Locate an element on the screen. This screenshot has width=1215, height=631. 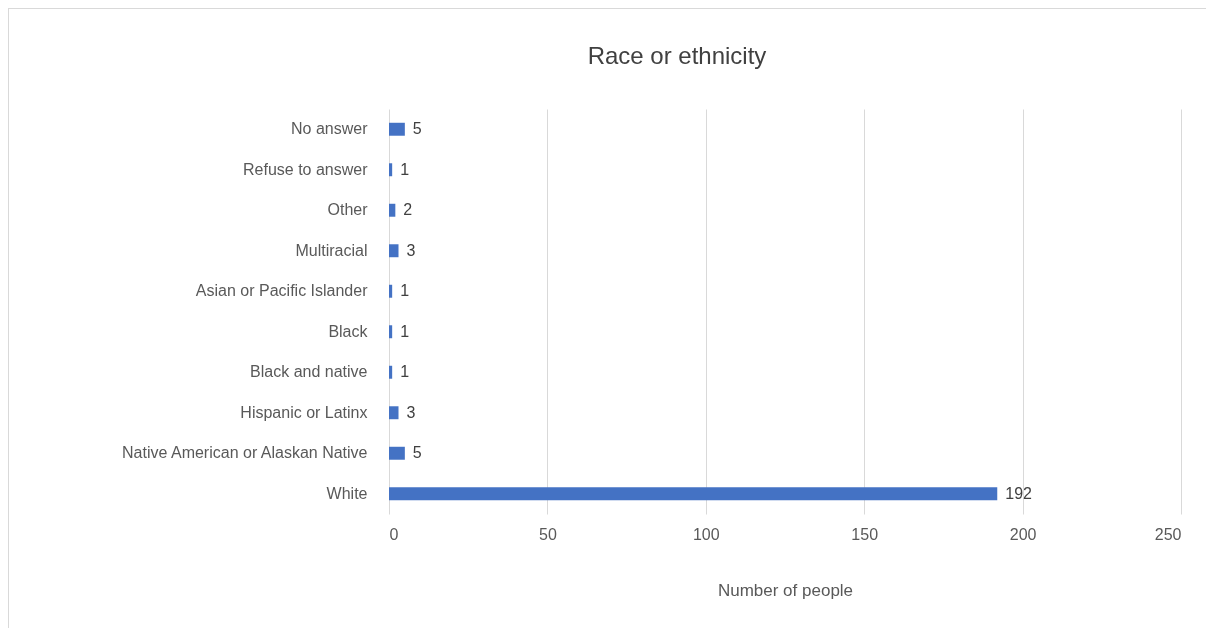
x-tick-label: 200 is located at coordinates (1023, 534).